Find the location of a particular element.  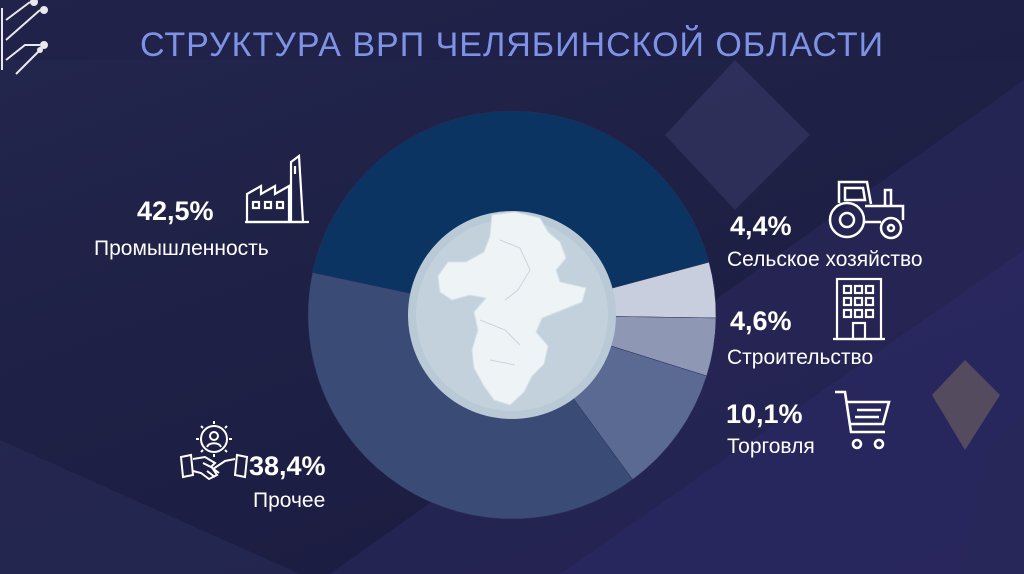

factory-icon is located at coordinates (277, 189).